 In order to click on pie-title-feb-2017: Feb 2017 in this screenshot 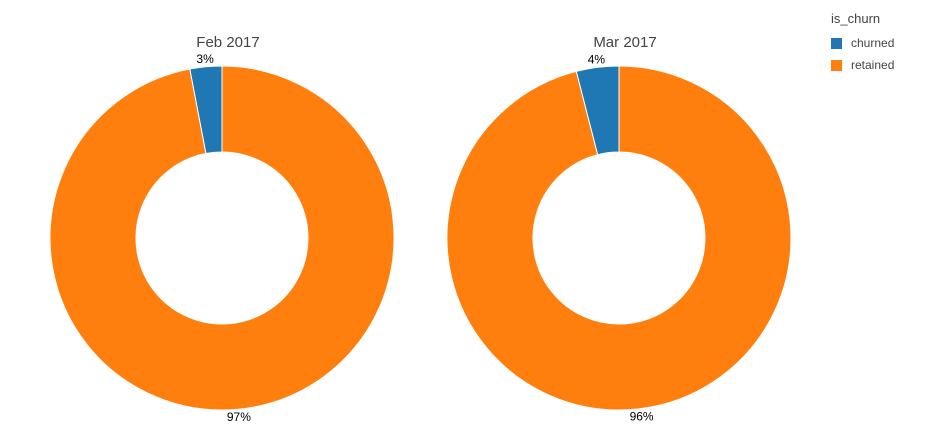, I will do `click(228, 42)`.